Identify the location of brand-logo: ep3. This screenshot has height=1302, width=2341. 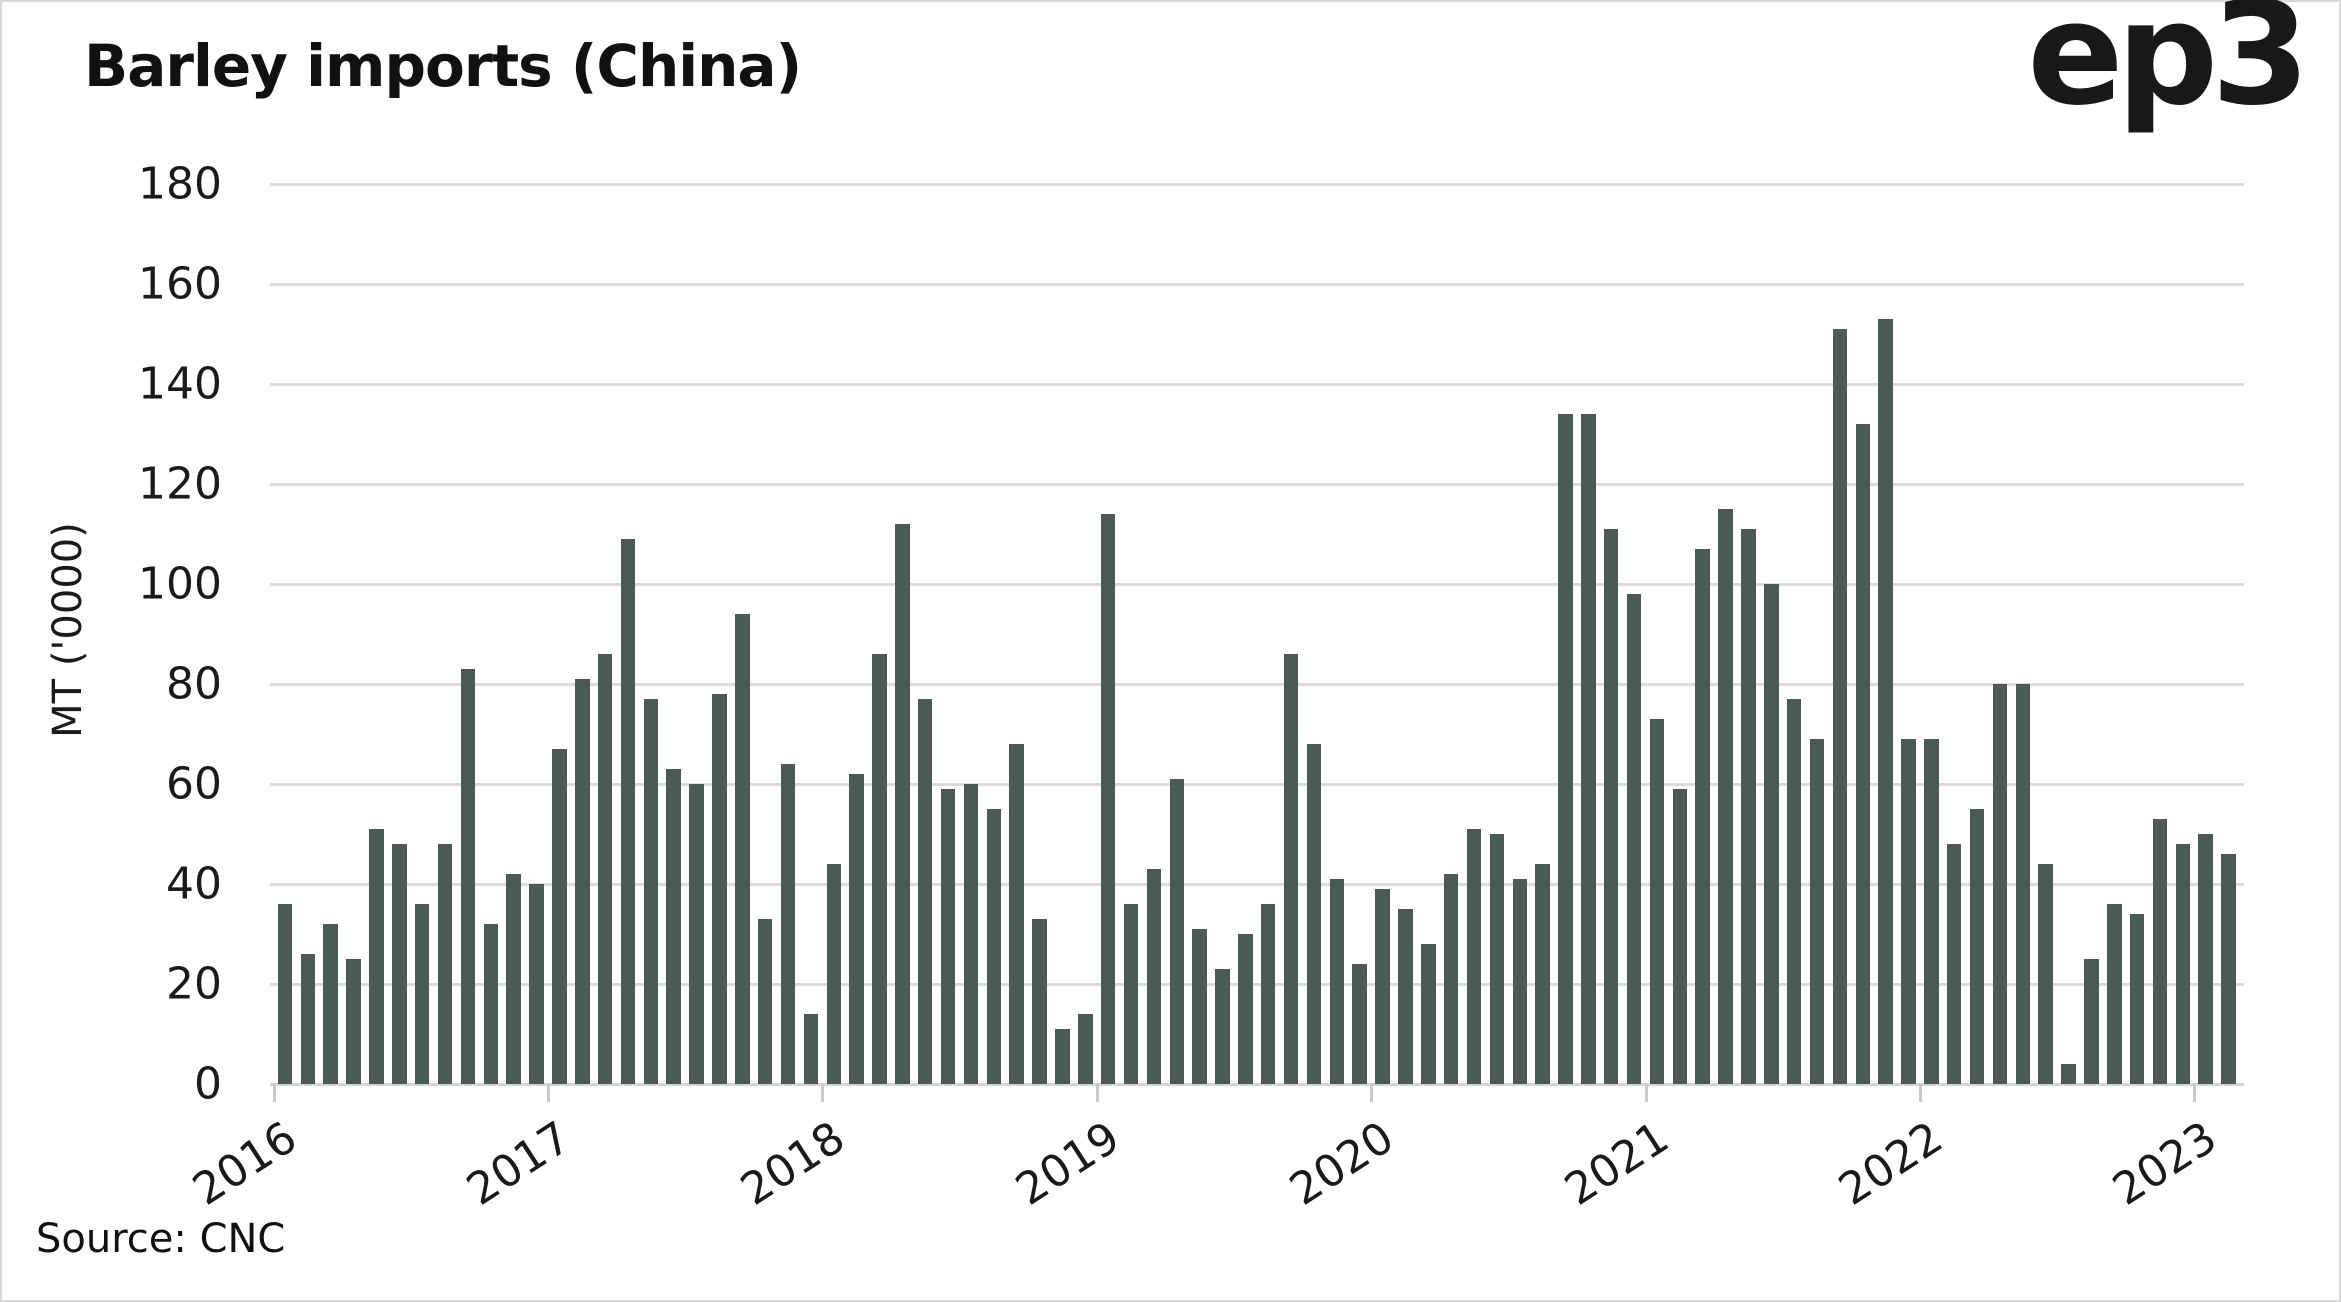
(2168, 68).